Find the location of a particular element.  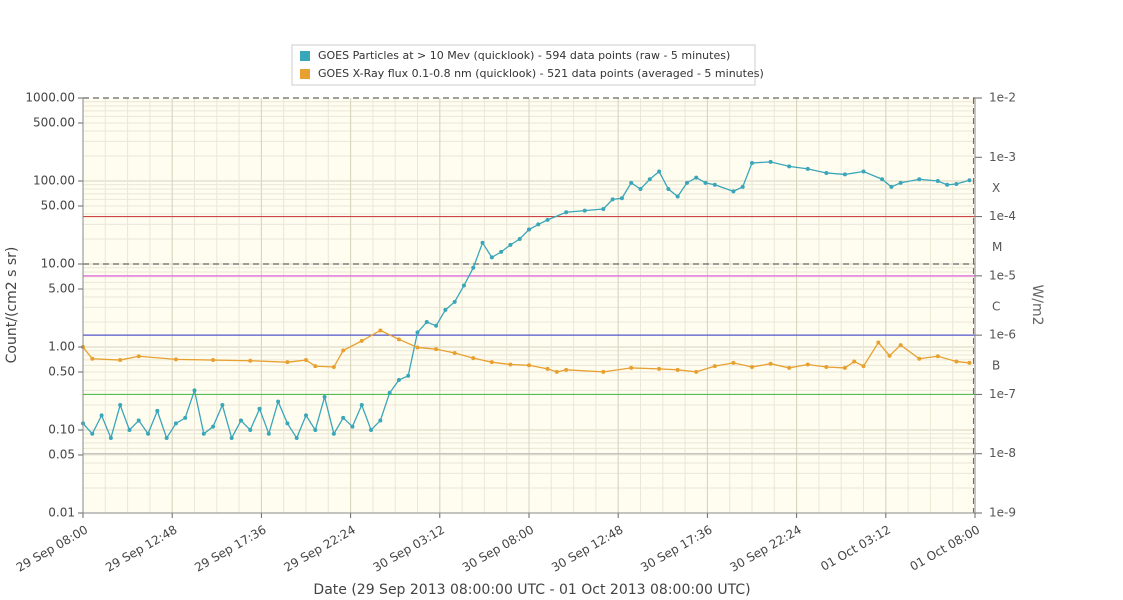

y-tick-label: 1000.00 is located at coordinates (50, 98).